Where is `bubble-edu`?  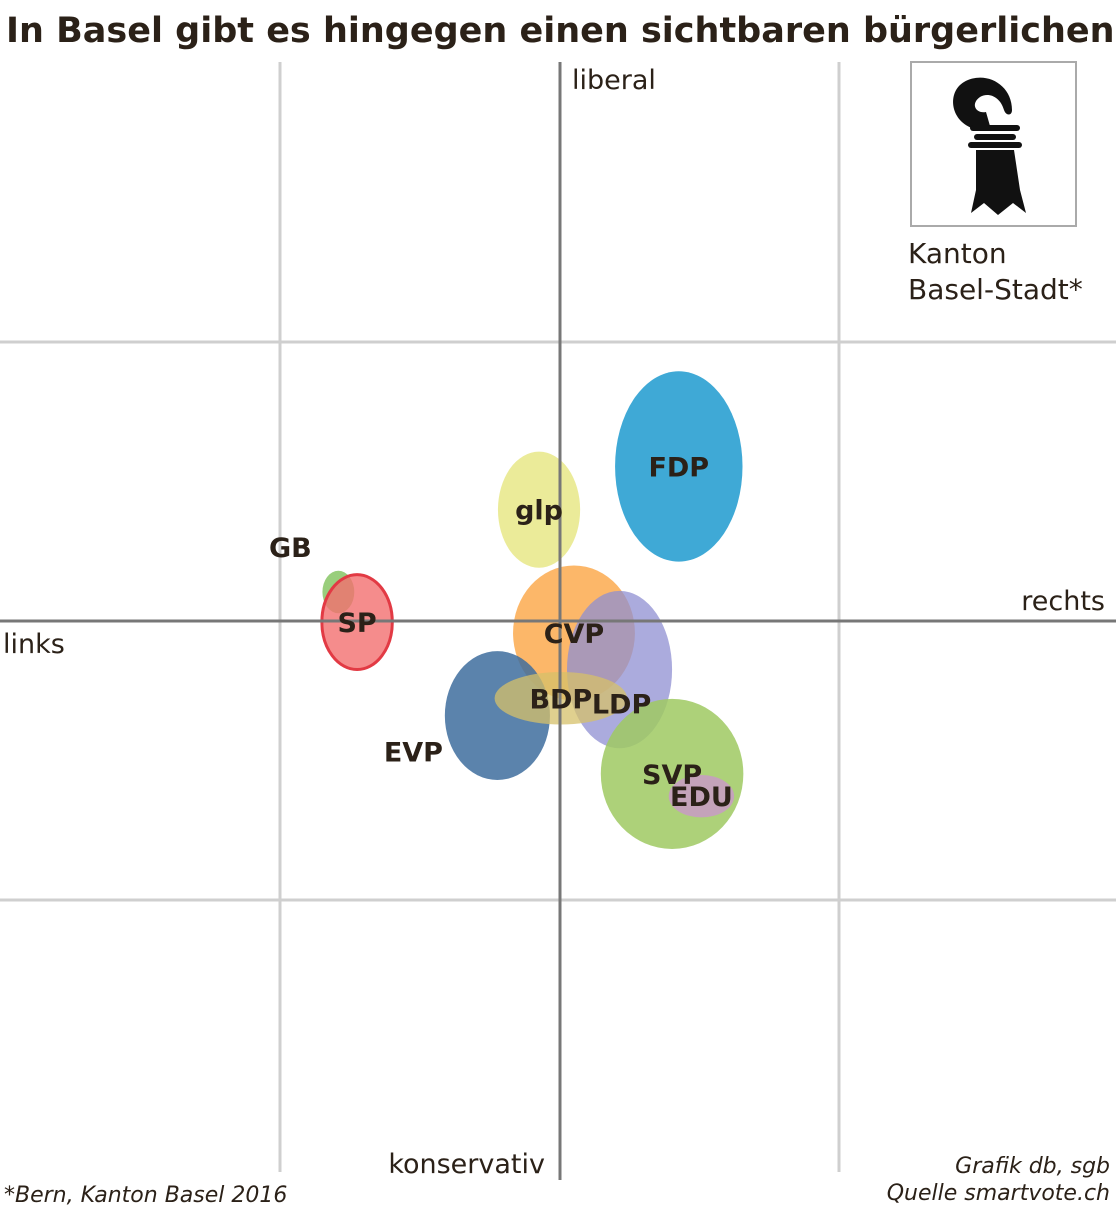
bubble-edu is located at coordinates (701, 796).